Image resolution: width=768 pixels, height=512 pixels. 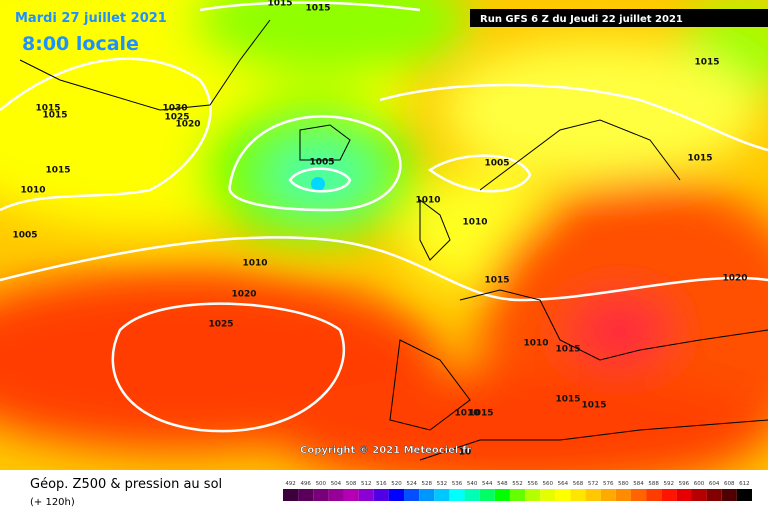 What do you see at coordinates (174, 109) in the screenshot?
I see `isobar-label: 1030` at bounding box center [174, 109].